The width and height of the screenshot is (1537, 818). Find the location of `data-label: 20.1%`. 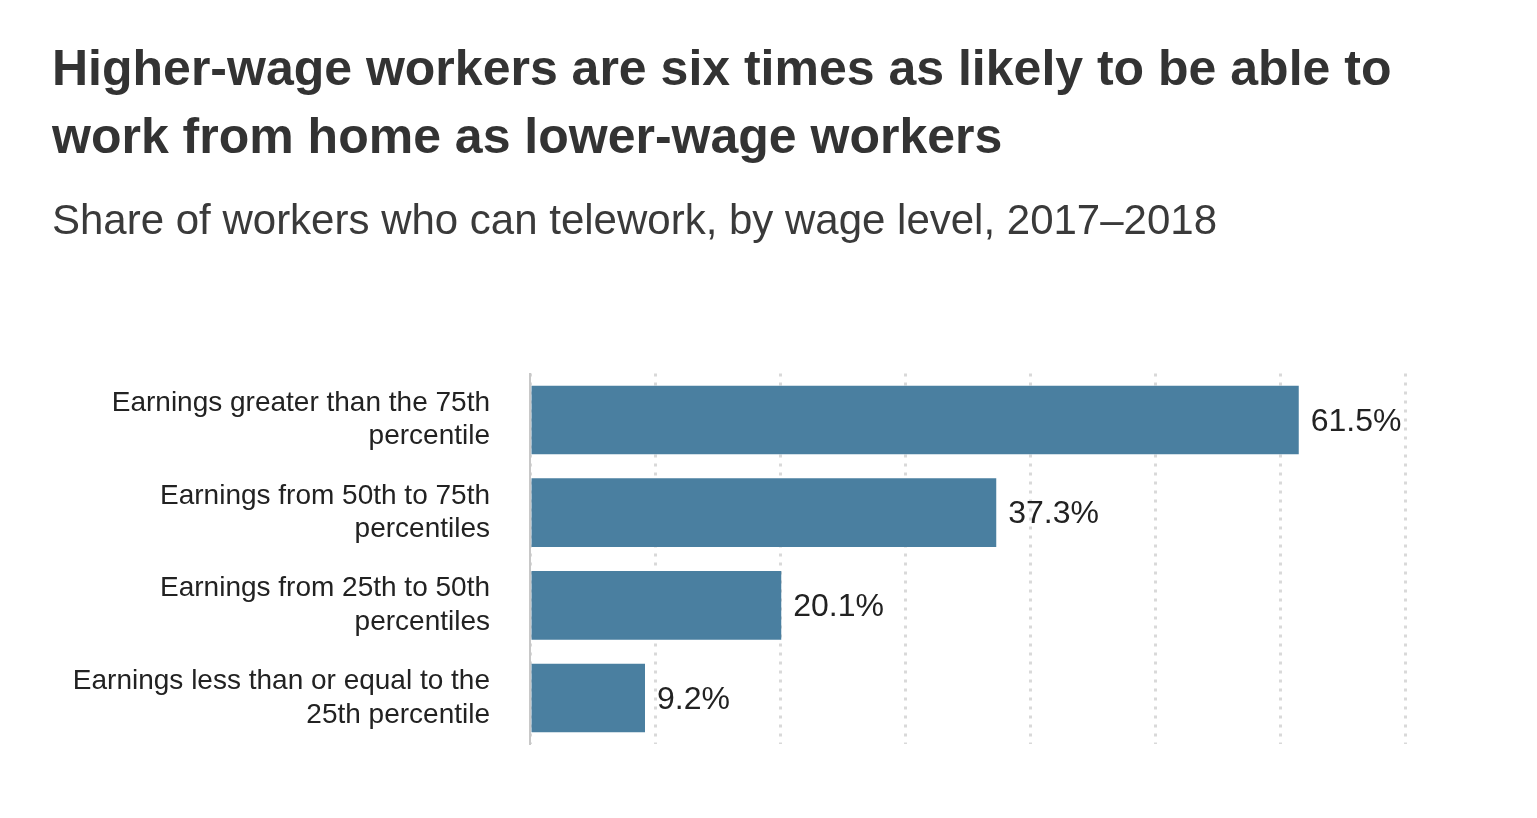

data-label: 20.1% is located at coordinates (838, 605).